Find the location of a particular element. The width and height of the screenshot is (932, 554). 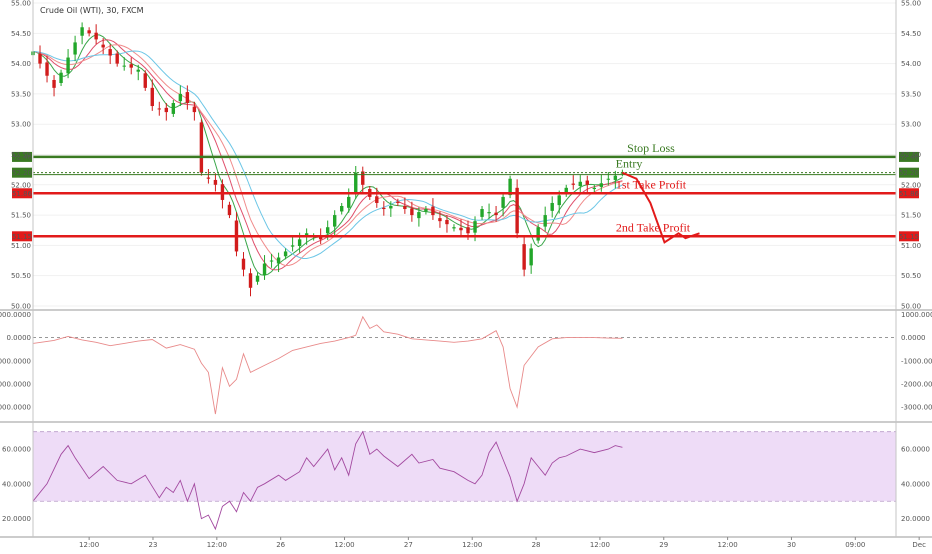

x-tick-label: 23 is located at coordinates (153, 545).